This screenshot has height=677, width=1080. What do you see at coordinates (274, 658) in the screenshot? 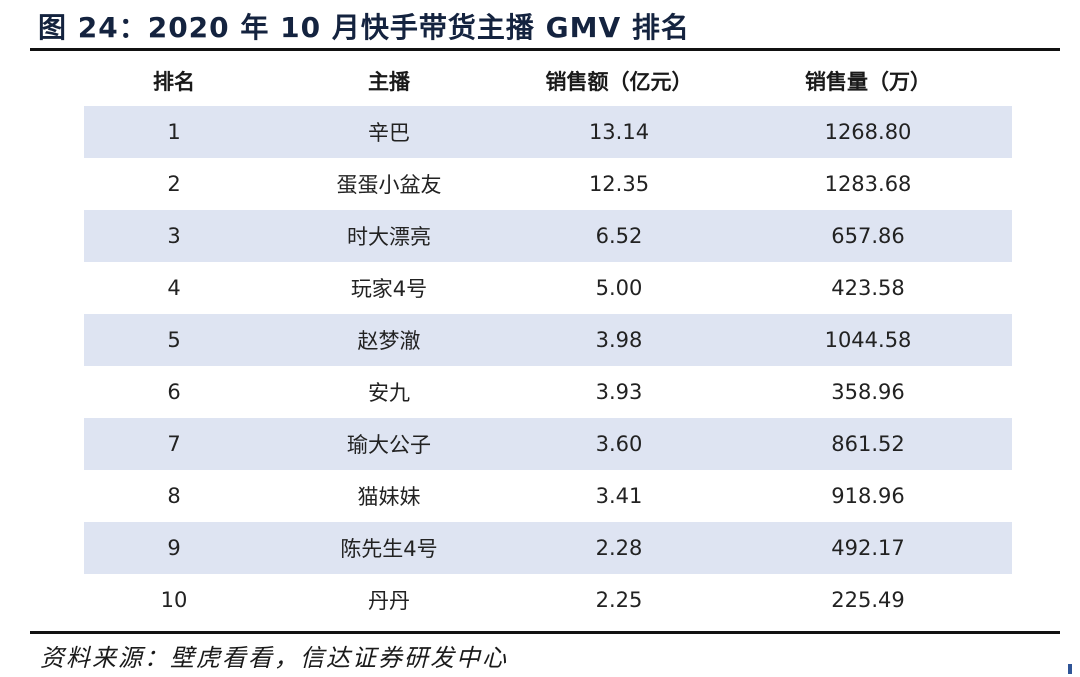
I see `source-note: 资料来源：壁虎看看，信达证券研发中心` at bounding box center [274, 658].